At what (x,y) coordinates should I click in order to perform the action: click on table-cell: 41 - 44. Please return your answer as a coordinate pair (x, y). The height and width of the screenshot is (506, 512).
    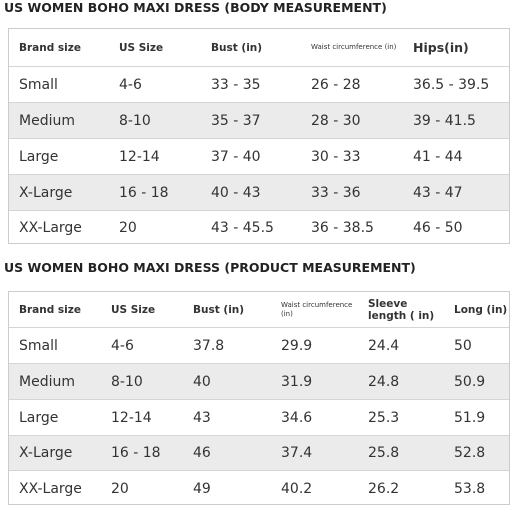
    Looking at the image, I should click on (438, 156).